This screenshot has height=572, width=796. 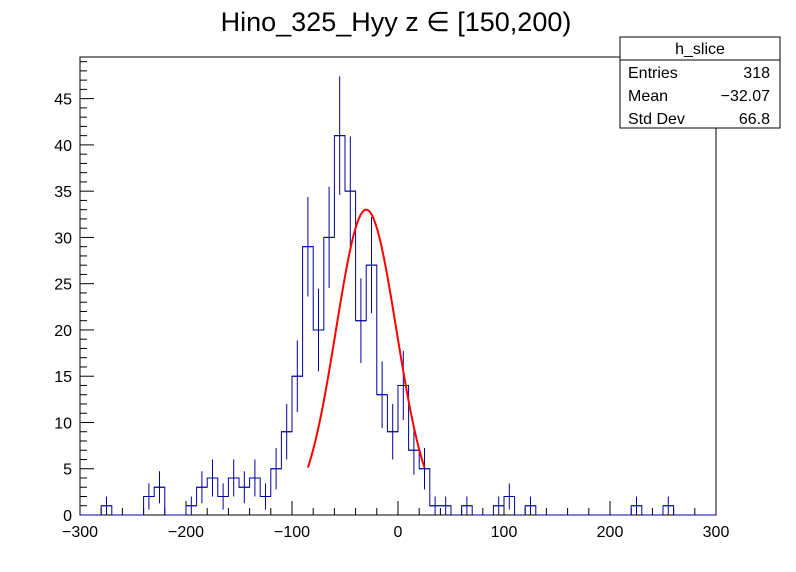 What do you see at coordinates (700, 49) in the screenshot?
I see `stats-box-title: h_slice` at bounding box center [700, 49].